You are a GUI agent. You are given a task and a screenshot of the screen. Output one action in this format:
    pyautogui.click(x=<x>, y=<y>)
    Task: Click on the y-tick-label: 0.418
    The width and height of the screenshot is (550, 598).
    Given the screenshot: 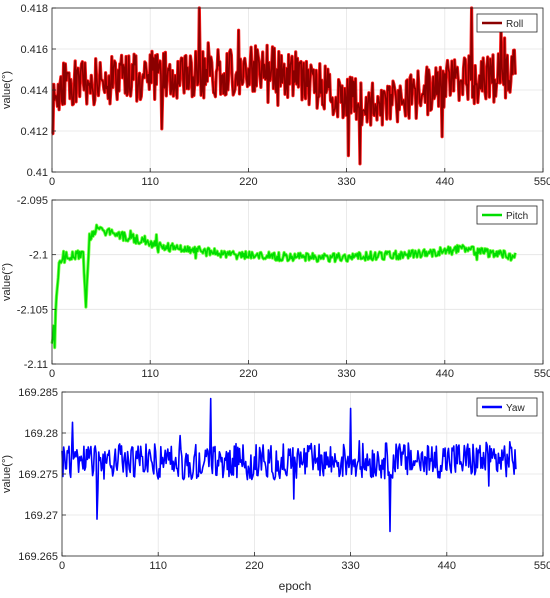 What is the action you would take?
    pyautogui.click(x=34, y=9)
    